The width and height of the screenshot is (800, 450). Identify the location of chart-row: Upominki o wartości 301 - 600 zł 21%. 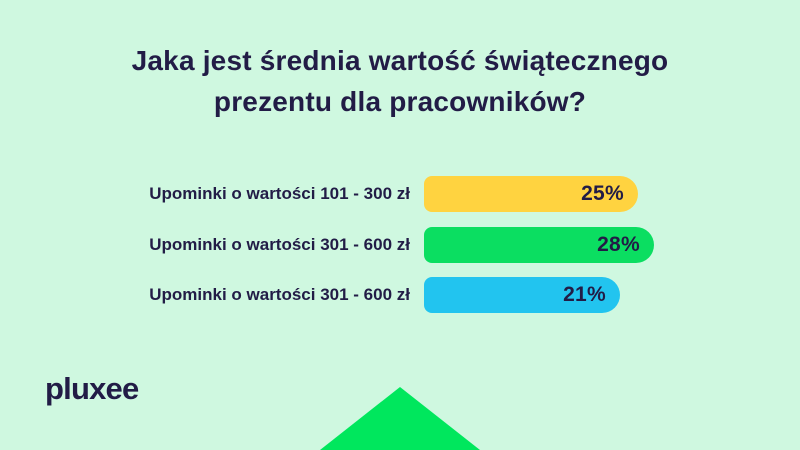
(400, 295).